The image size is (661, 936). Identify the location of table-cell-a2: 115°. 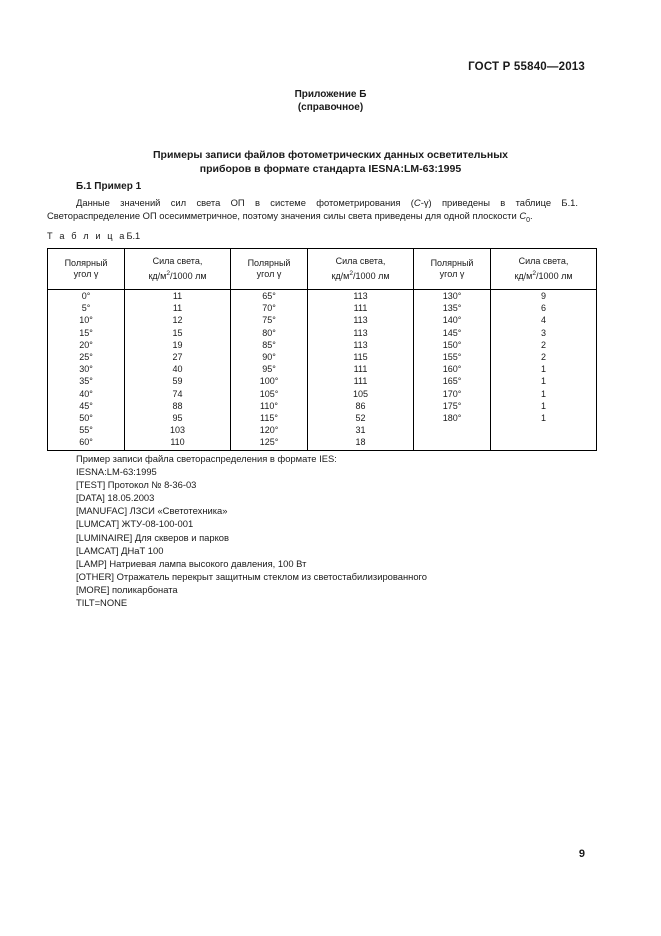
(269, 418).